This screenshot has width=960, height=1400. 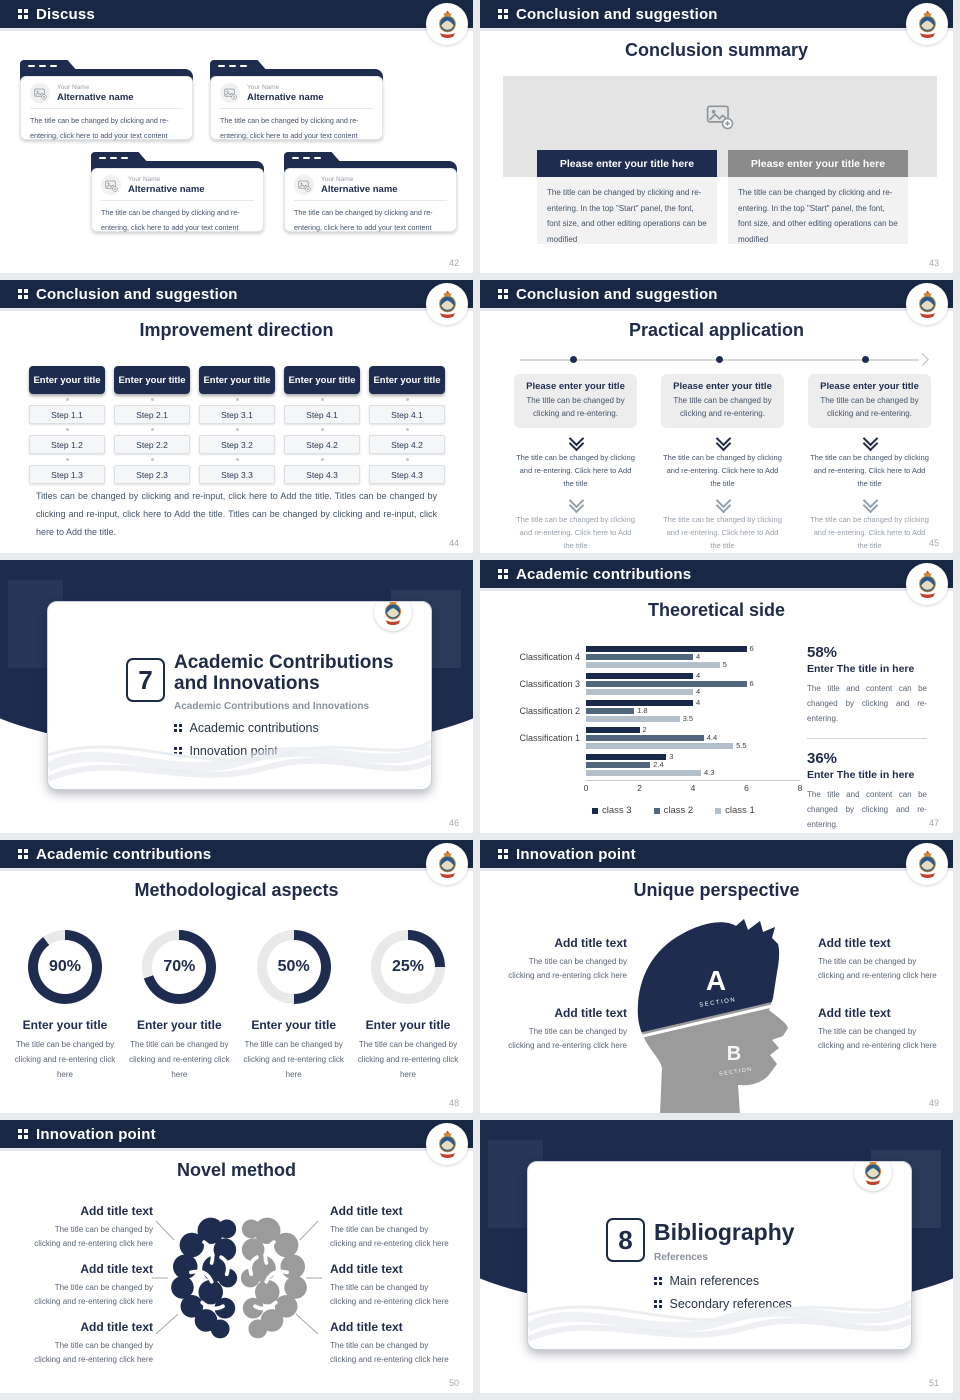 What do you see at coordinates (576, 854) in the screenshot?
I see `slide-header-title: Innovation point` at bounding box center [576, 854].